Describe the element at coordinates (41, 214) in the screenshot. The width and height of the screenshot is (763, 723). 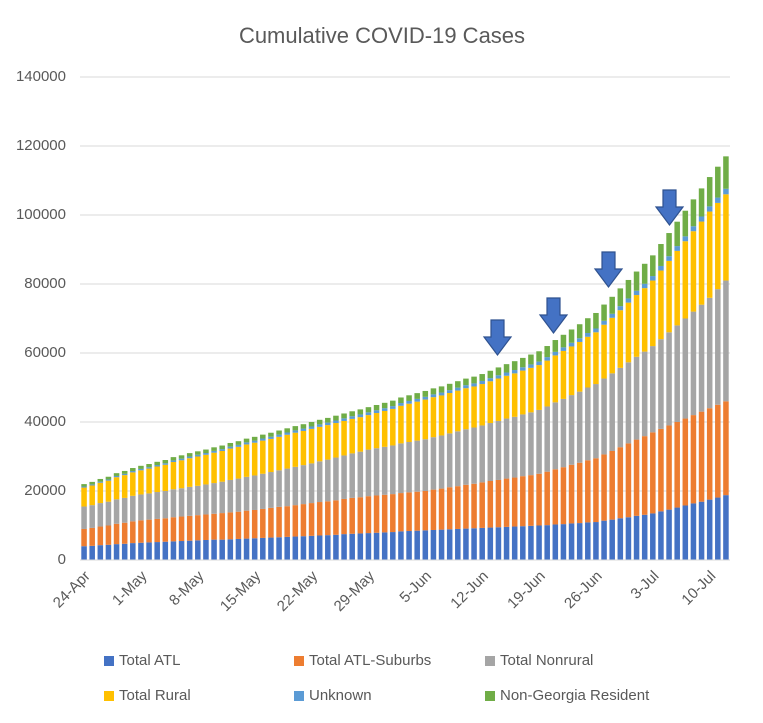
I see `y-tick-label: 100000` at that location.